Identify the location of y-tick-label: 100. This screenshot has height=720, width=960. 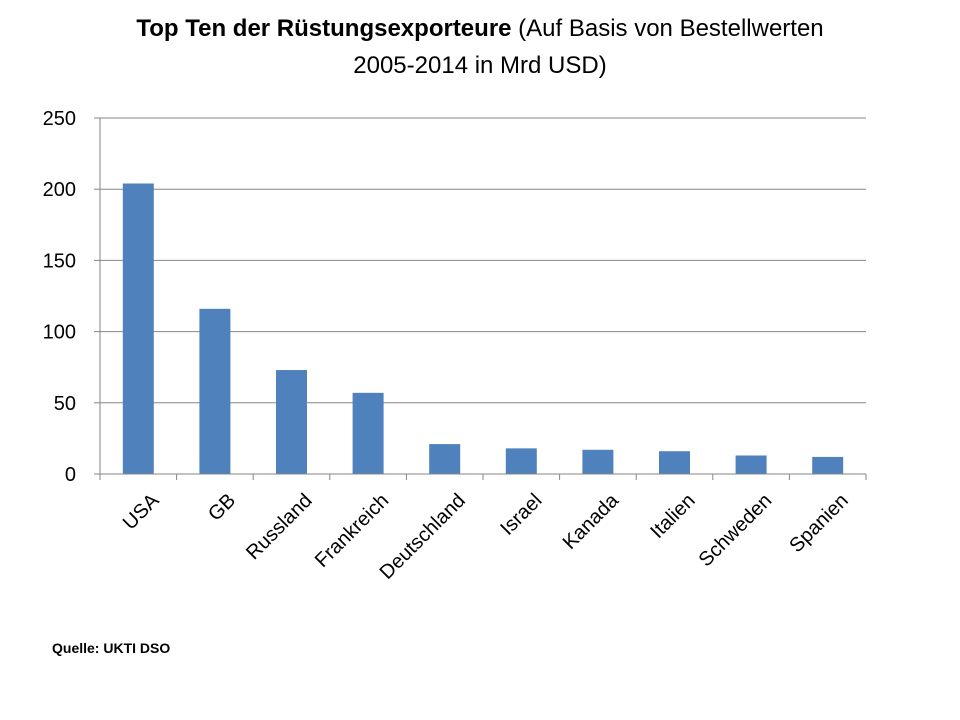
(59, 333).